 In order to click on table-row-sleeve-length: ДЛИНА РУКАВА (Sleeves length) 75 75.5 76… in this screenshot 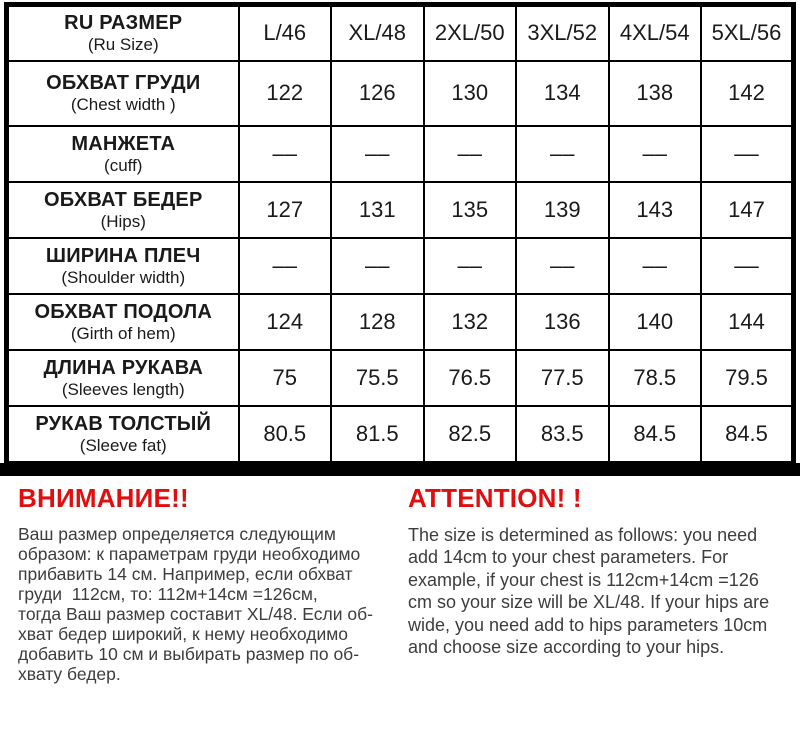, I will do `click(400, 377)`.